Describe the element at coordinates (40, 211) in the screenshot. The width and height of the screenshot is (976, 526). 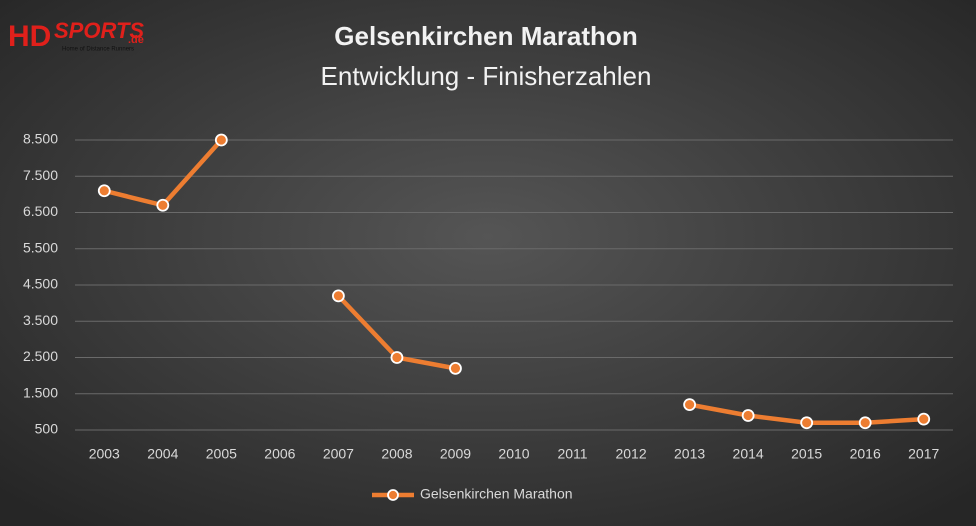
I see `y-tick-label: 6.500` at that location.